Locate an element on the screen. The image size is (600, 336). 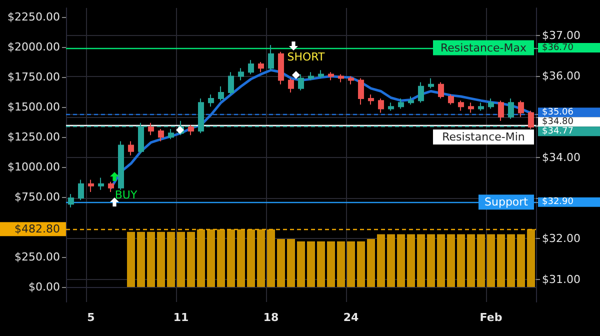
y2-tick-label: $35.06 is located at coordinates (558, 112).